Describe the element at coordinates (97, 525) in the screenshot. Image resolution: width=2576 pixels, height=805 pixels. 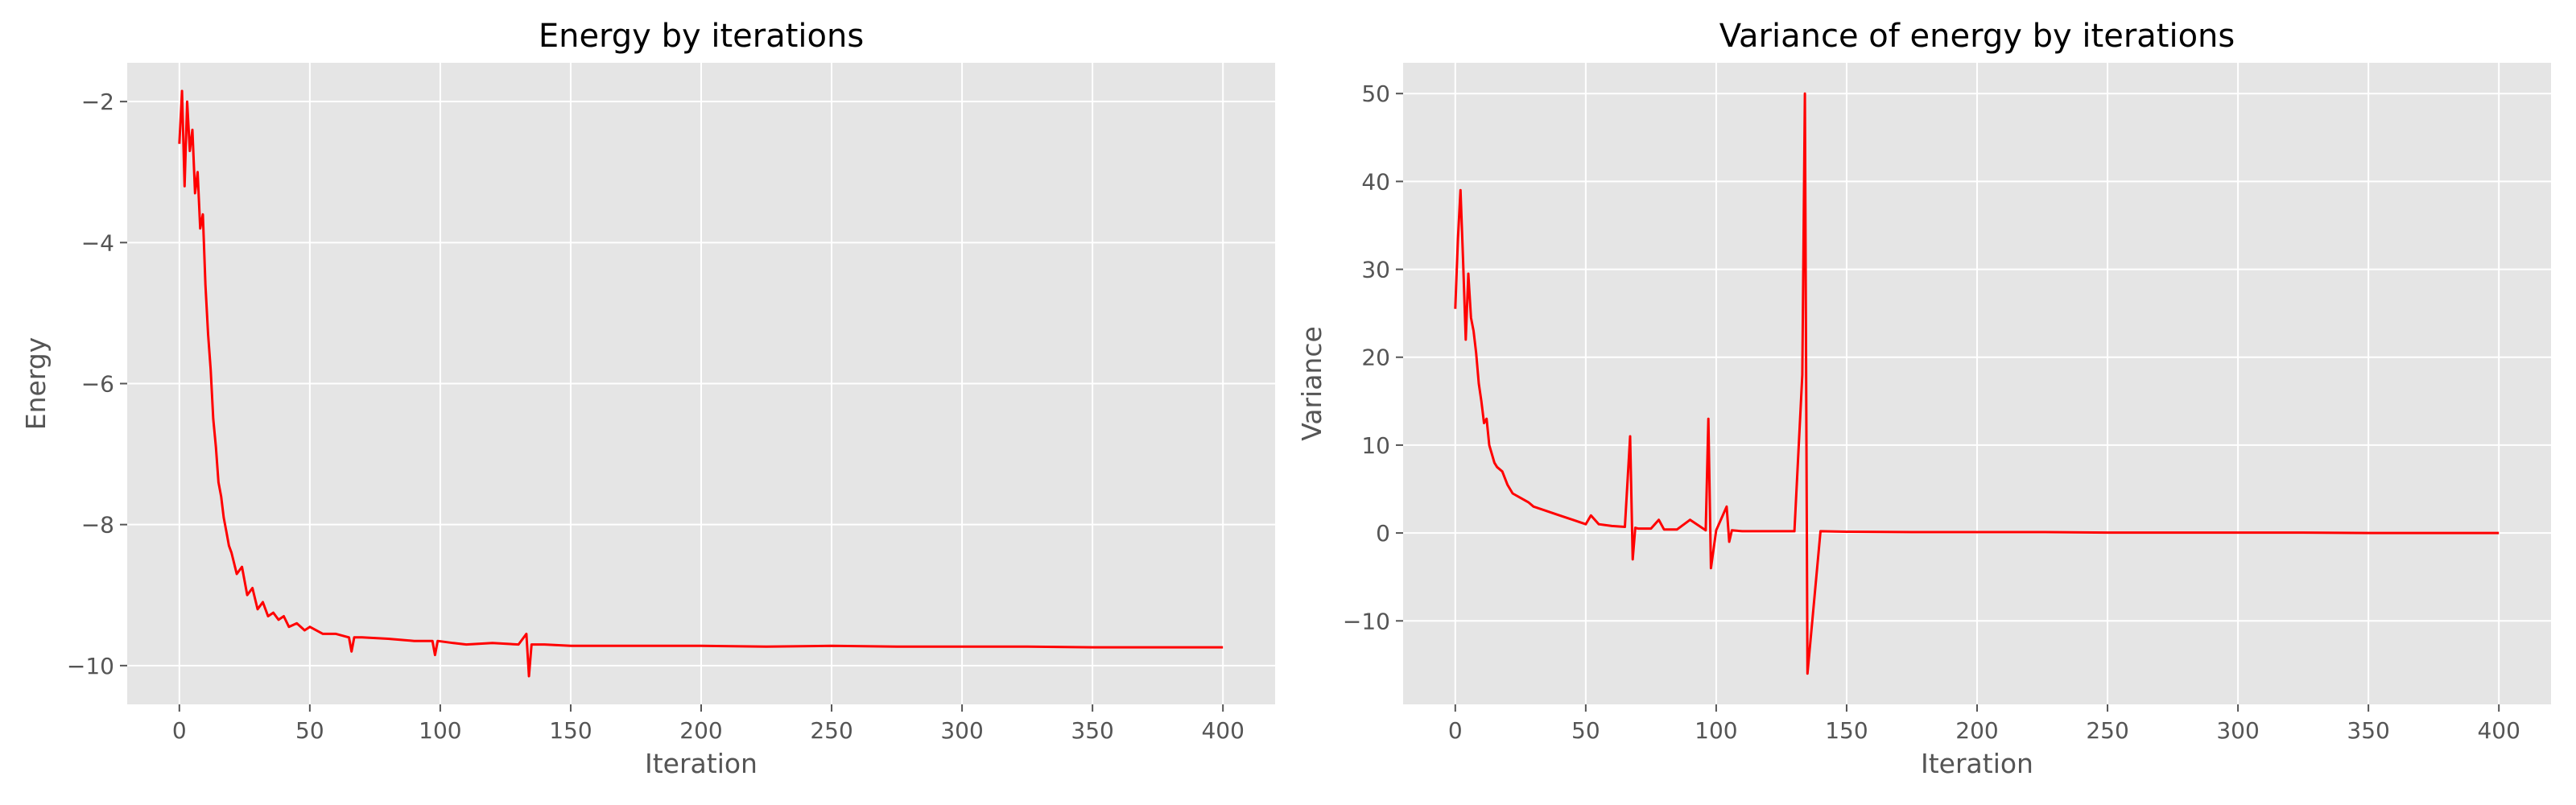
I see `y-tick-label: −8` at that location.